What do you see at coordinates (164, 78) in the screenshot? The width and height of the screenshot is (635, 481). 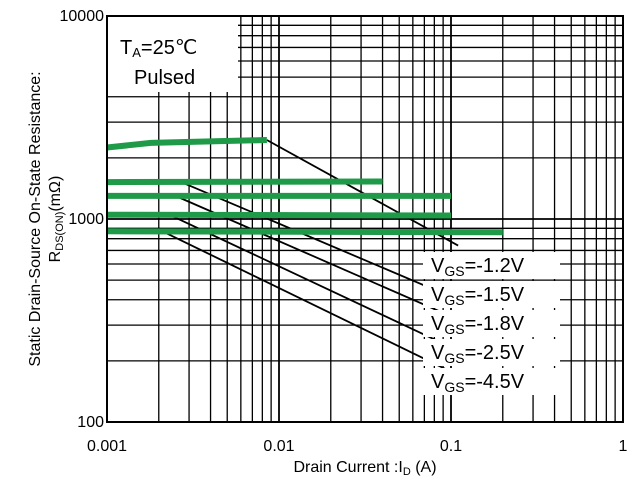 I see `condition-pulsed: Pulsed` at bounding box center [164, 78].